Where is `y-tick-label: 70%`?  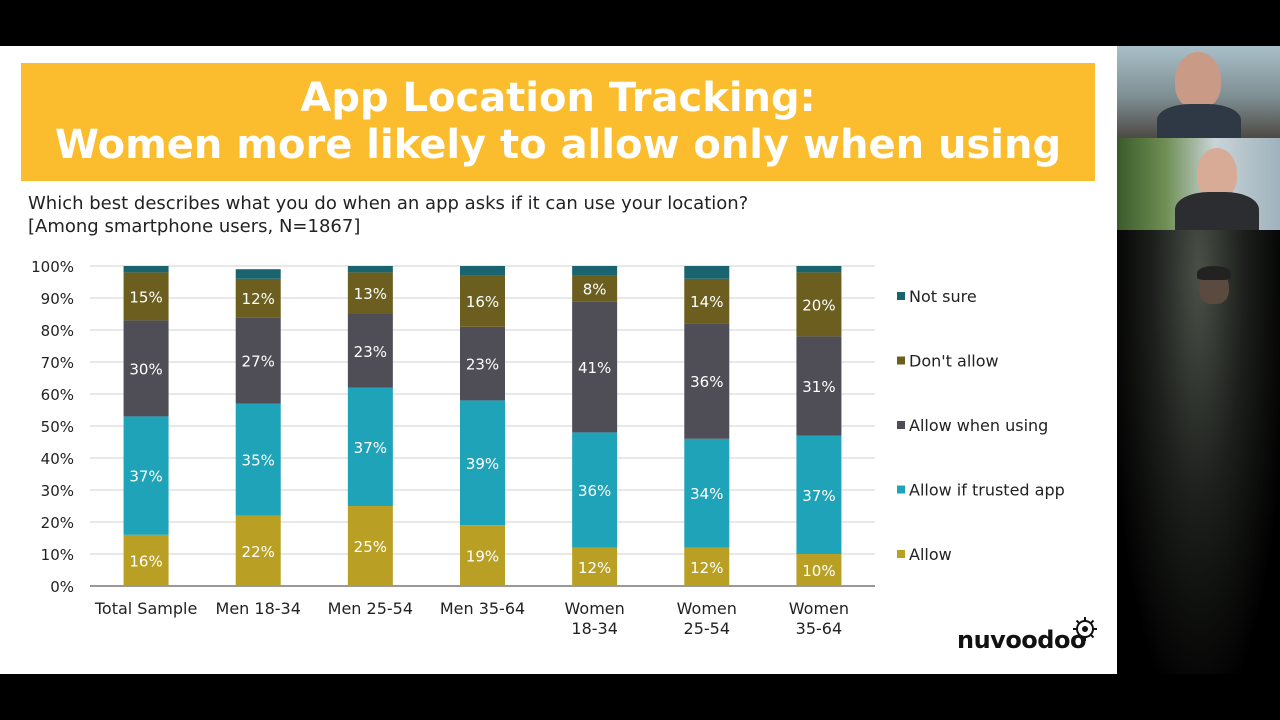 y-tick-label: 70% is located at coordinates (57, 363).